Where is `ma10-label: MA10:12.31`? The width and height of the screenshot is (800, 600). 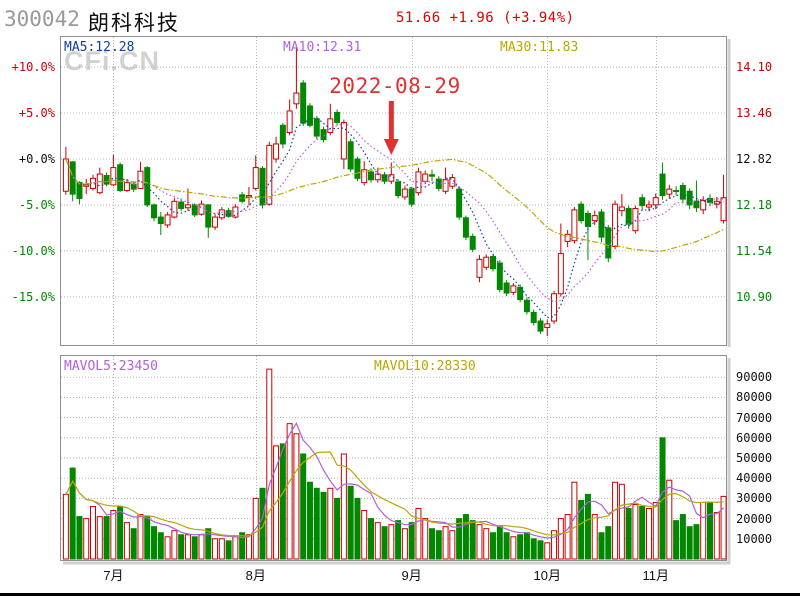
ma10-label: MA10:12.31 is located at coordinates (322, 47).